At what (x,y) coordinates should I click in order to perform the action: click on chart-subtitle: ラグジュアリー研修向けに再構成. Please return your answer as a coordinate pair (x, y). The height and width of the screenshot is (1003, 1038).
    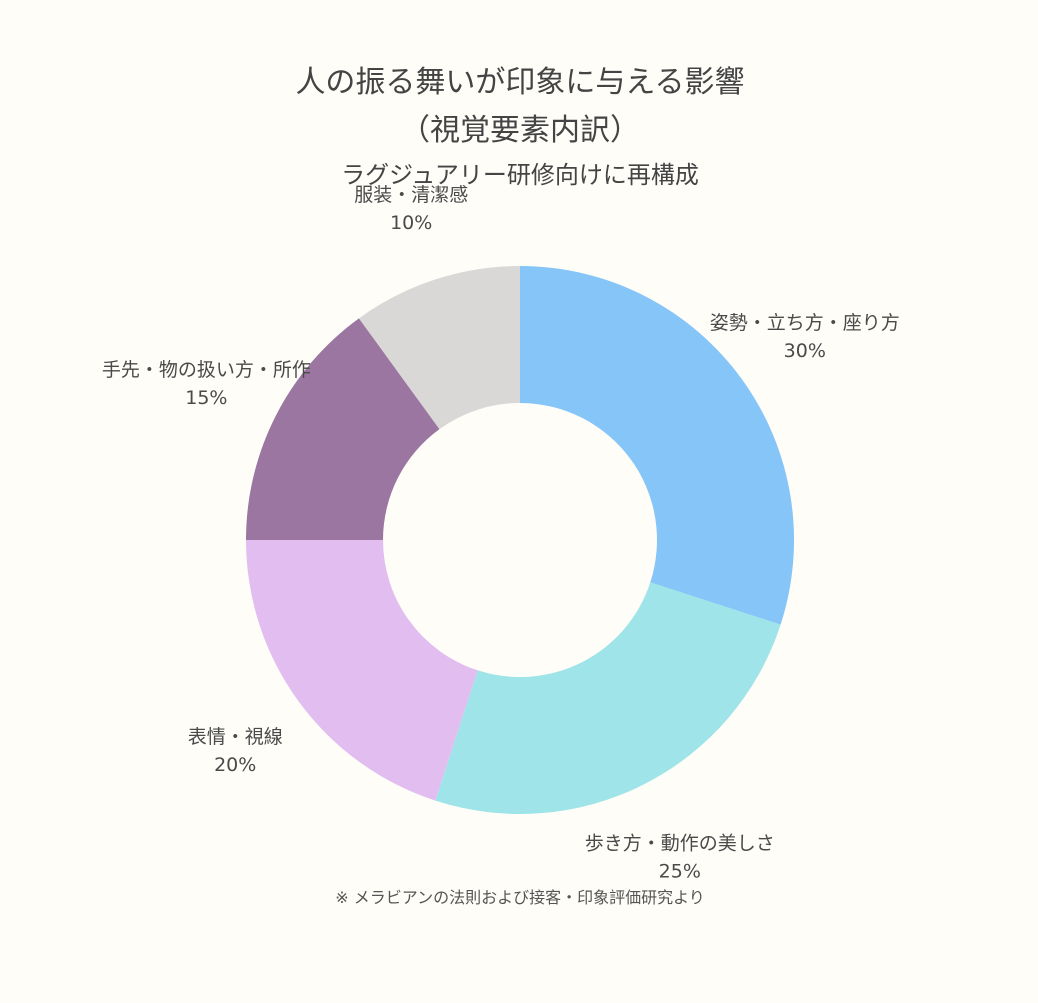
    Looking at the image, I should click on (520, 175).